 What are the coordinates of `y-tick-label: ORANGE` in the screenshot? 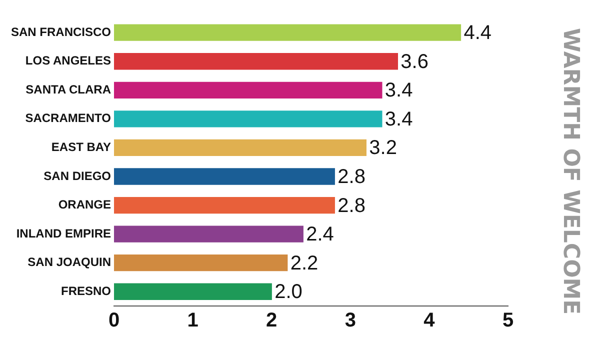 It's located at (84, 205).